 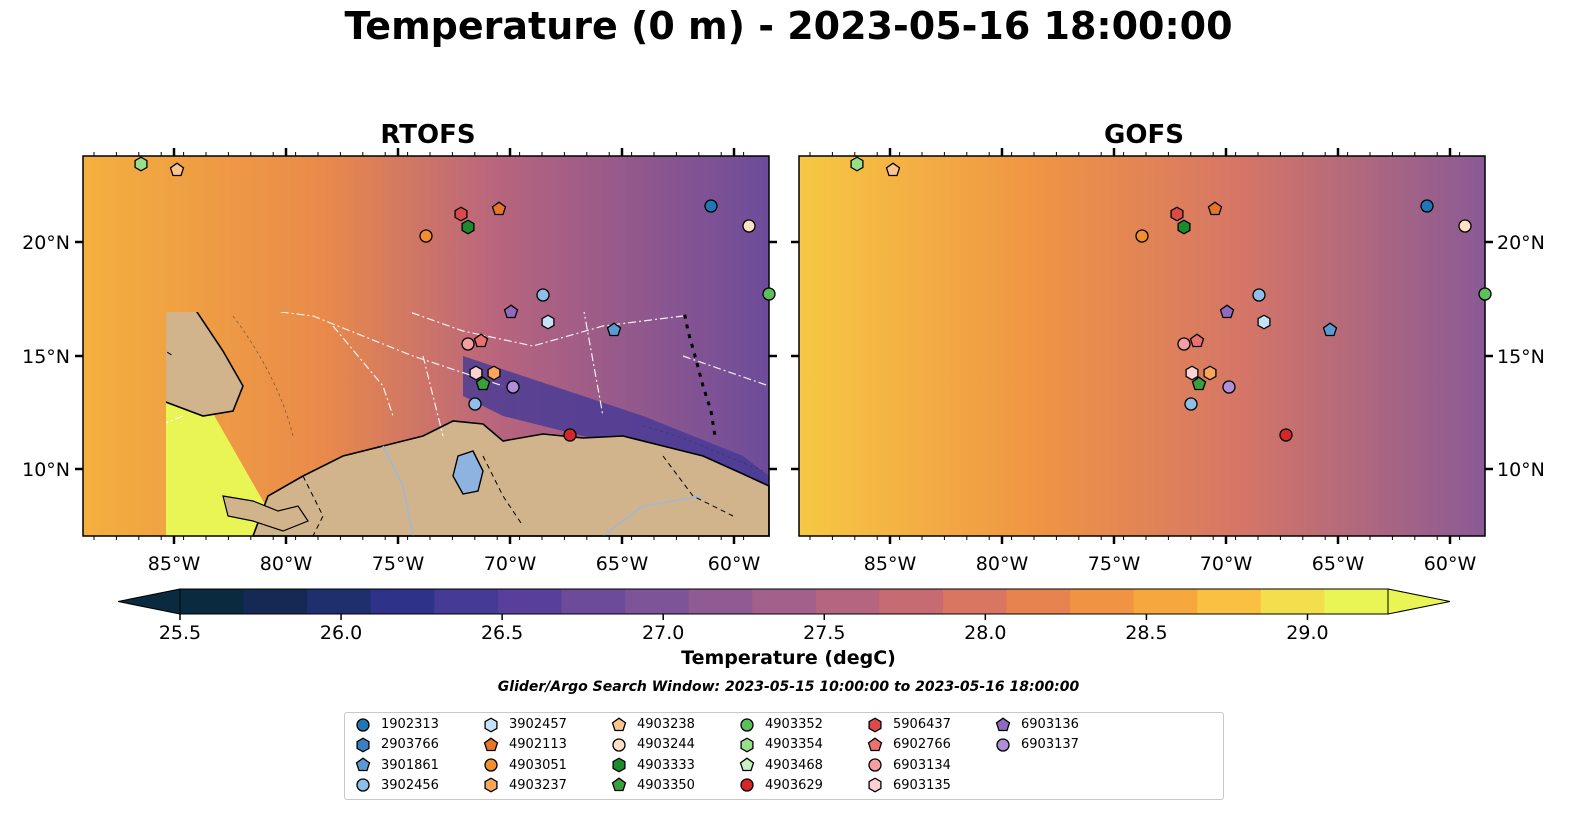 What do you see at coordinates (397, 745) in the screenshot?
I see `legend-item-2903766: 2903766` at bounding box center [397, 745].